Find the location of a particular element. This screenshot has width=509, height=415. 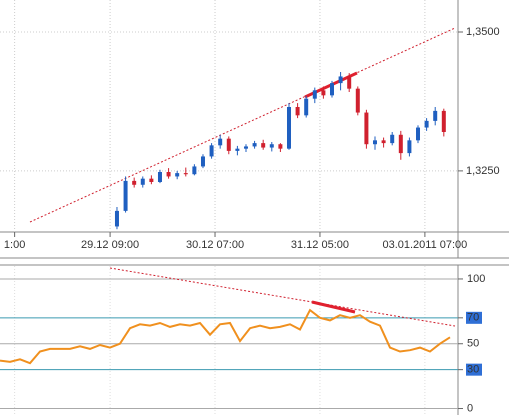

y-tick-label: 70 is located at coordinates (473, 318).